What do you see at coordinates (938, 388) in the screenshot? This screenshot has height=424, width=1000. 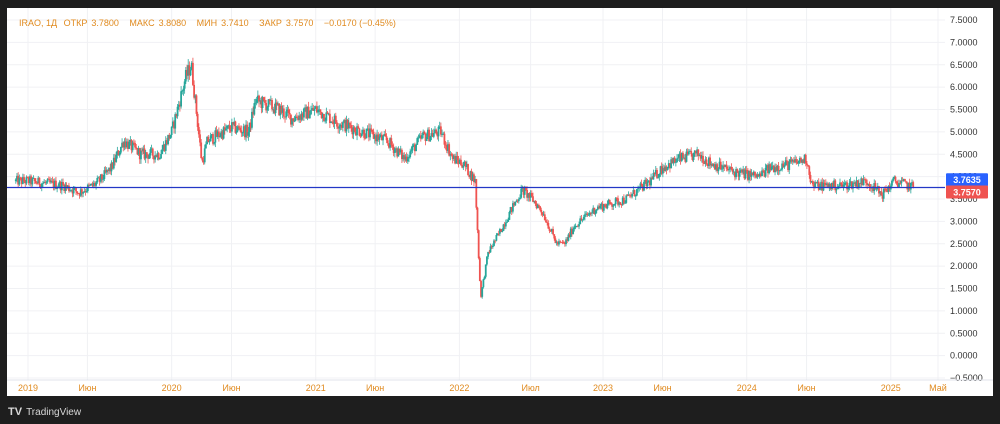 I see `x-tick-label: Май` at bounding box center [938, 388].